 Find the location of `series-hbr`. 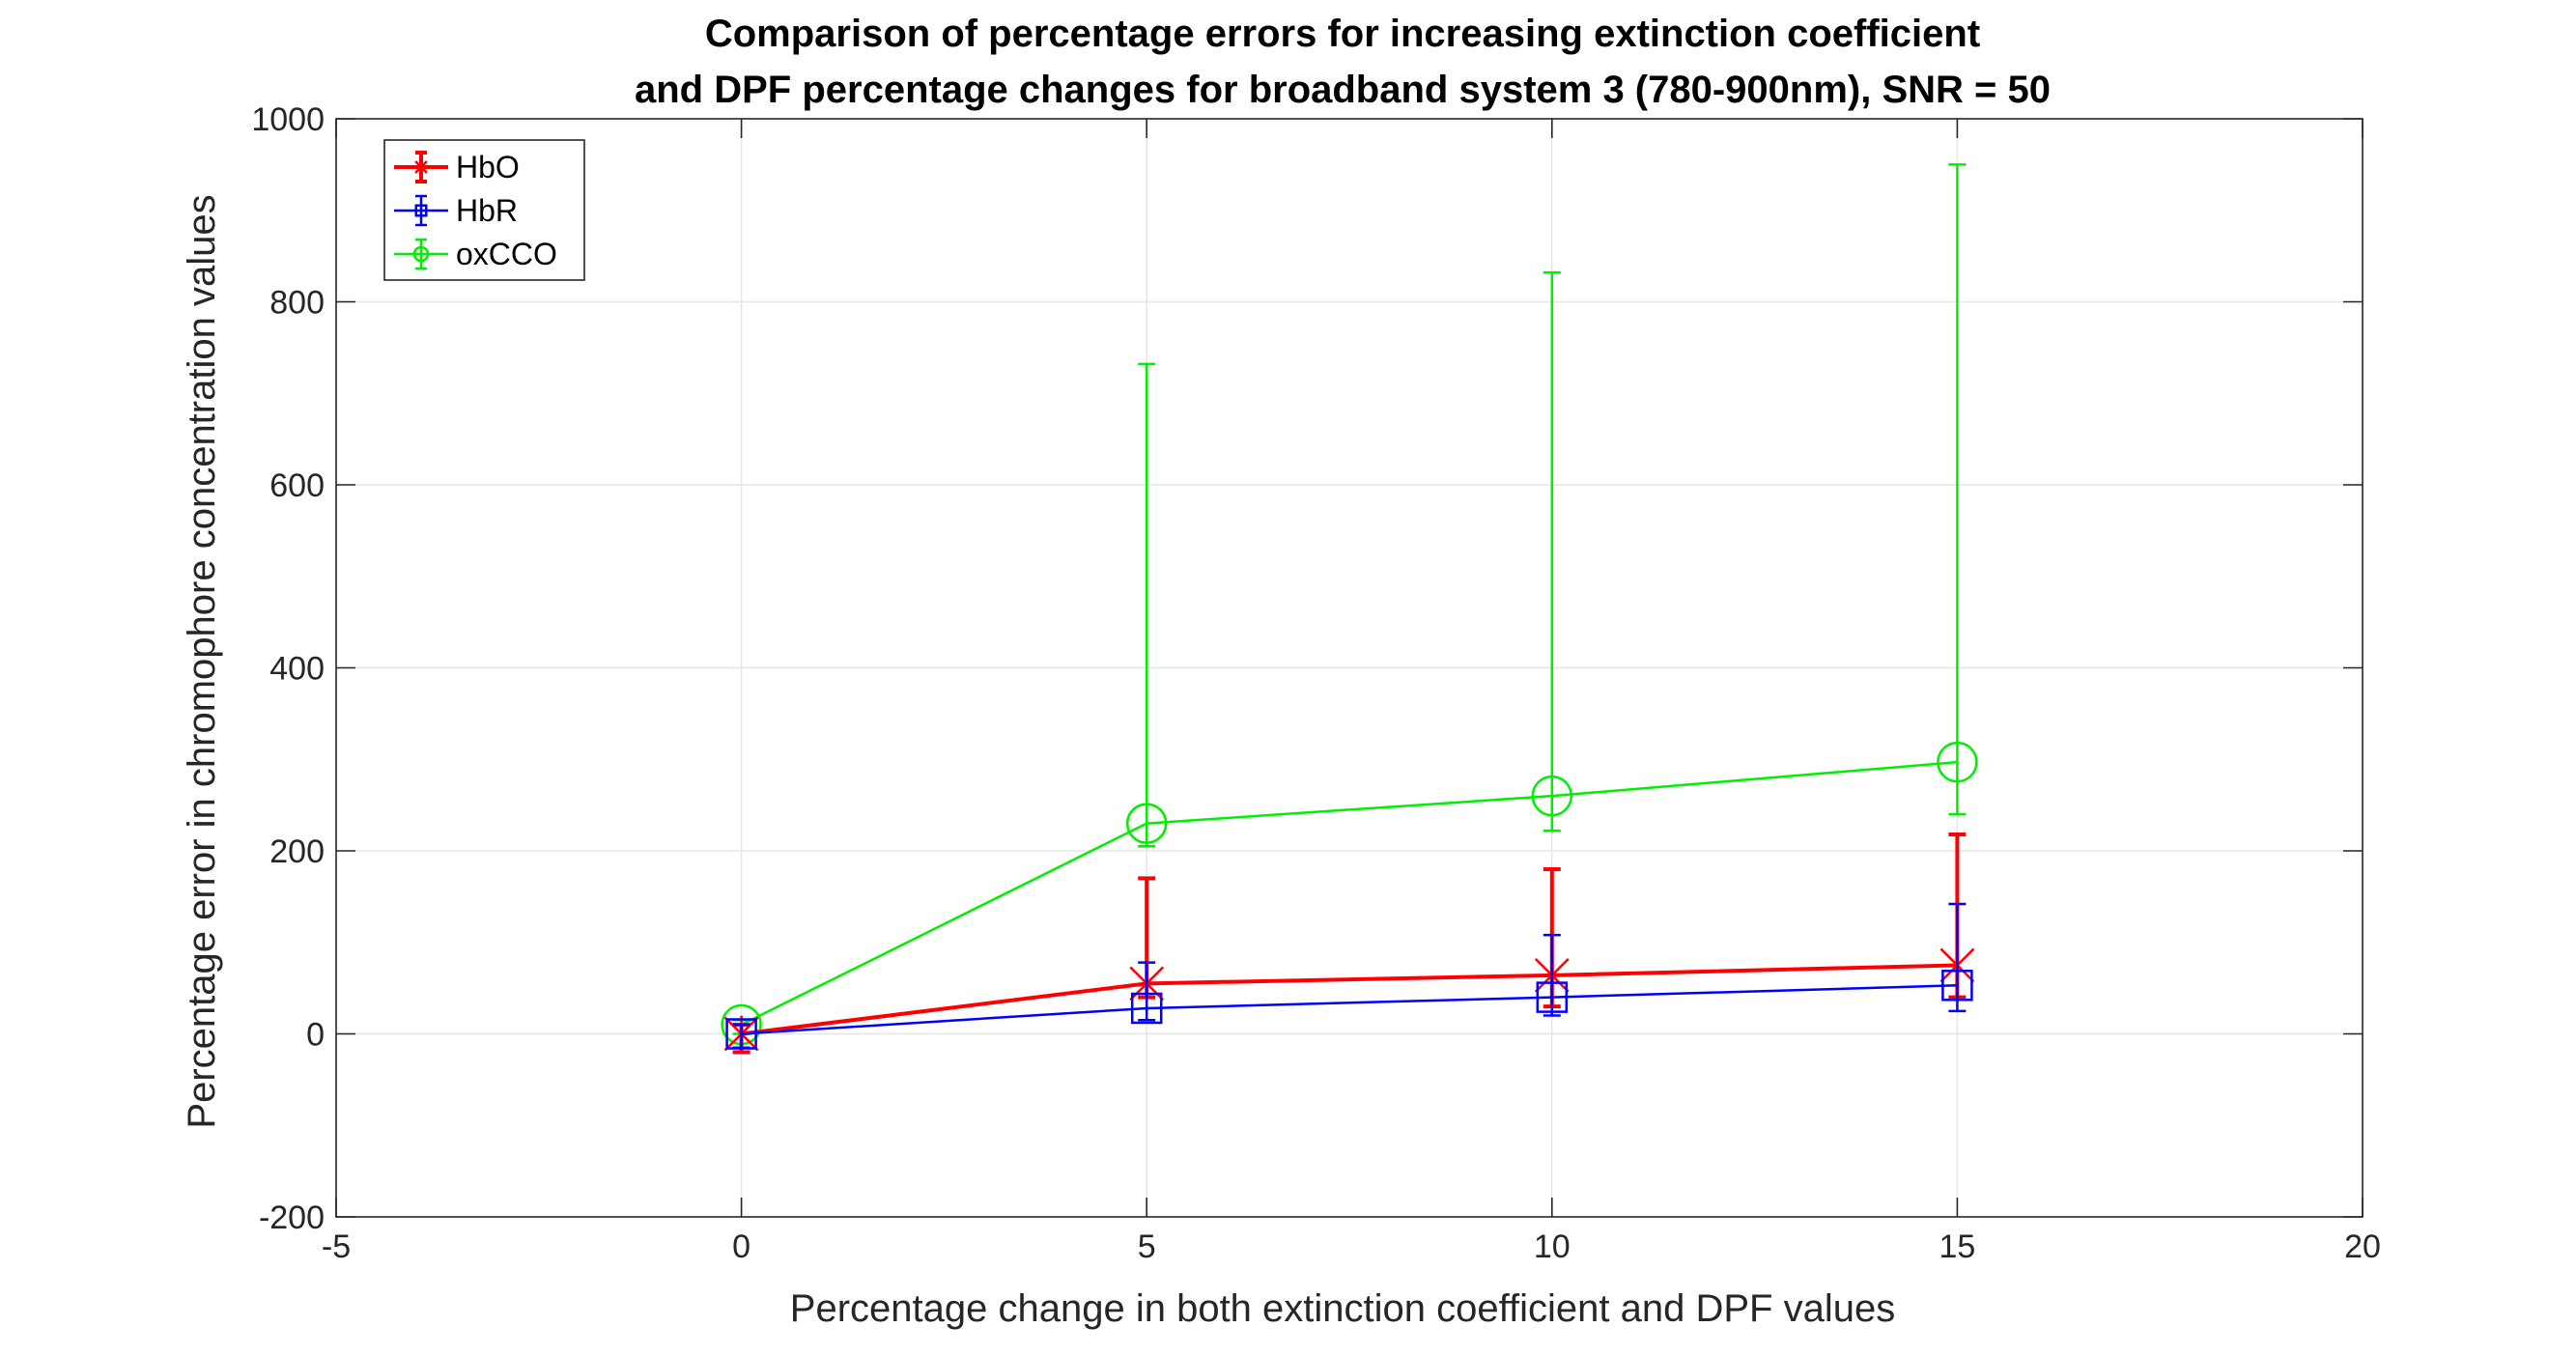

series-hbr is located at coordinates (1349, 976).